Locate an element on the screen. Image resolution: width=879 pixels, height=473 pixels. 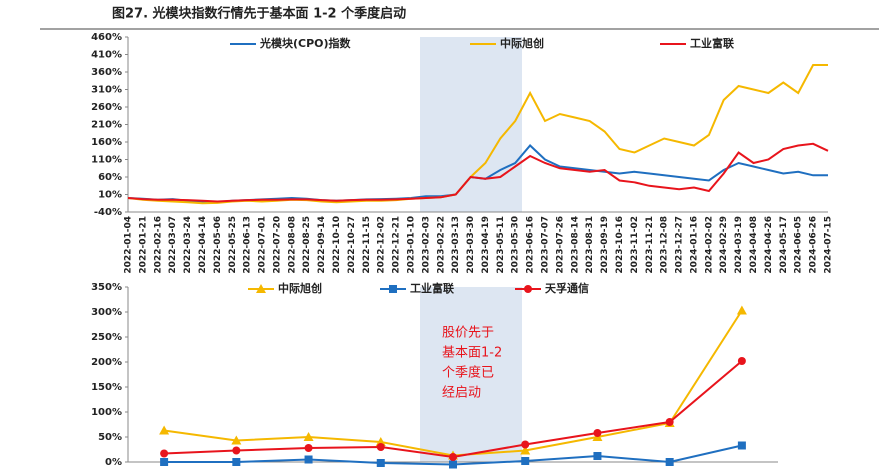
x-tick-label: 2023-06-16 is located at coordinates (531, 245).